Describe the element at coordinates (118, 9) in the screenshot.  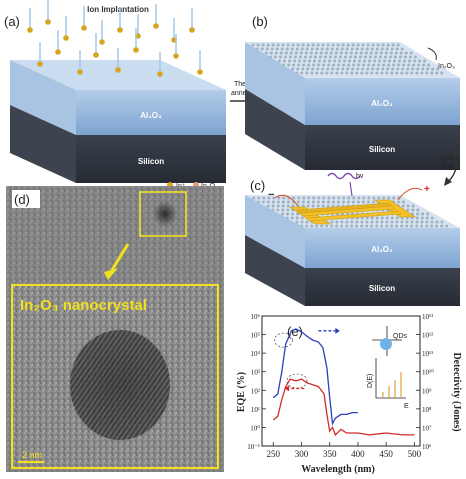
I see `panel-a-title: Ion Implantation` at that location.